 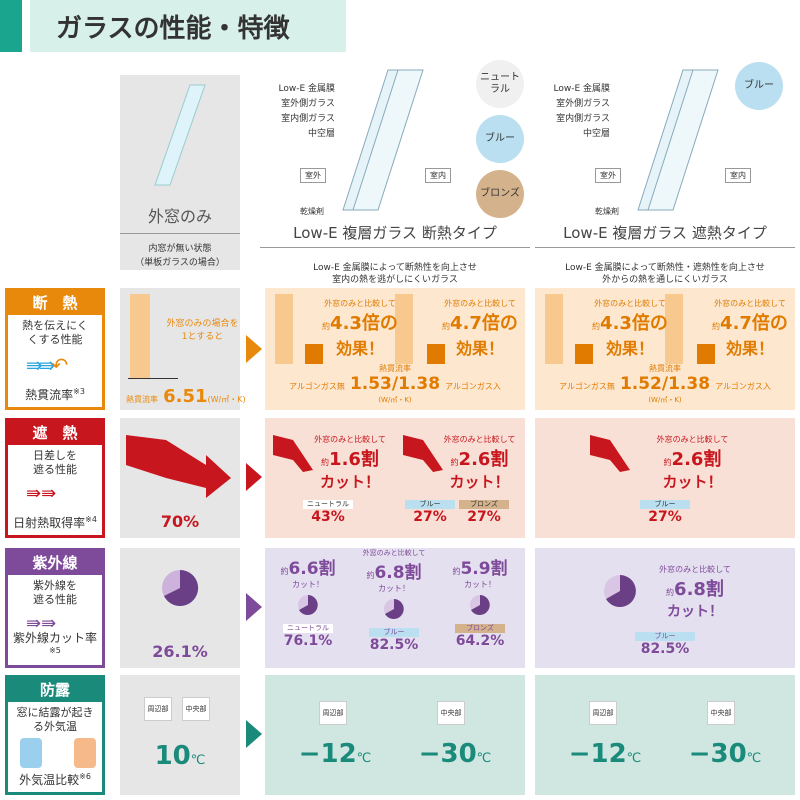 I want to click on single-title: 外窓のみ, so click(x=179, y=216).